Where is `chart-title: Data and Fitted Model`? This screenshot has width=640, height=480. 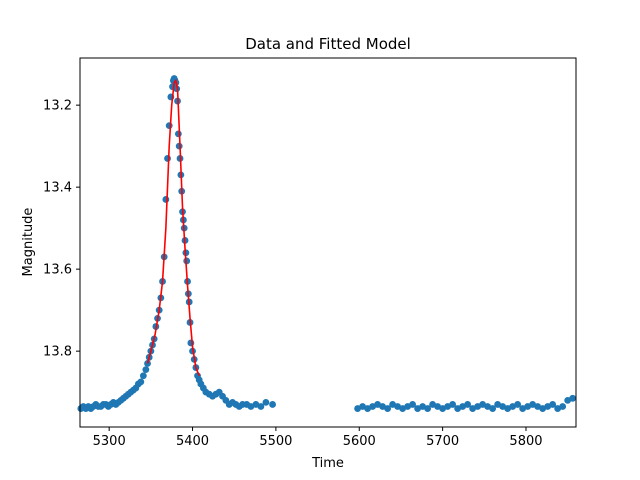 chart-title: Data and Fitted Model is located at coordinates (328, 44).